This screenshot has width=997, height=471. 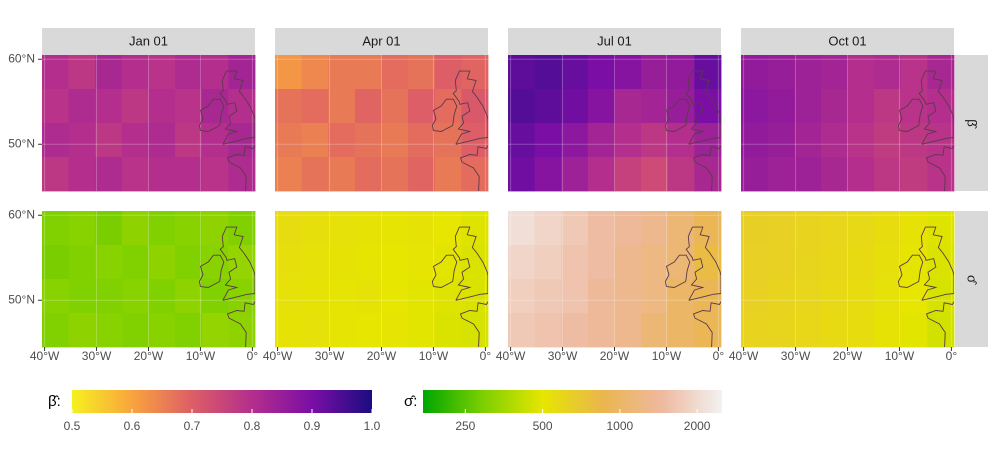 What do you see at coordinates (45, 356) in the screenshot?
I see `x-tick-label: 40°W` at bounding box center [45, 356].